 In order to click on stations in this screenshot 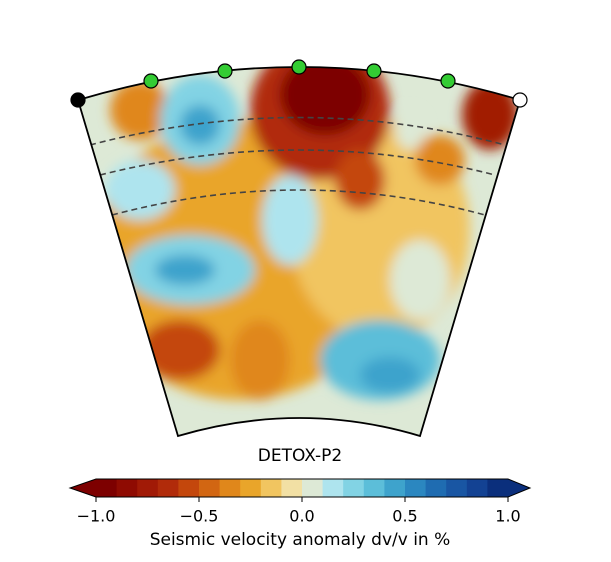, I will do `click(299, 83)`.